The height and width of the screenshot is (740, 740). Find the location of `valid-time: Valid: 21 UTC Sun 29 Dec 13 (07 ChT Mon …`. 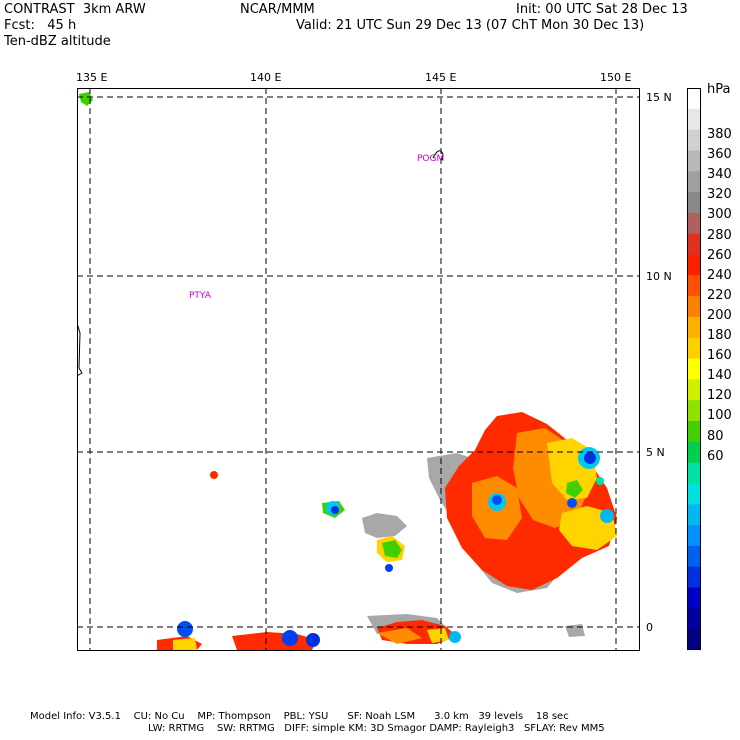

valid-time: Valid: 21 UTC Sun 29 Dec 13 (07 ChT Mon … is located at coordinates (470, 25).